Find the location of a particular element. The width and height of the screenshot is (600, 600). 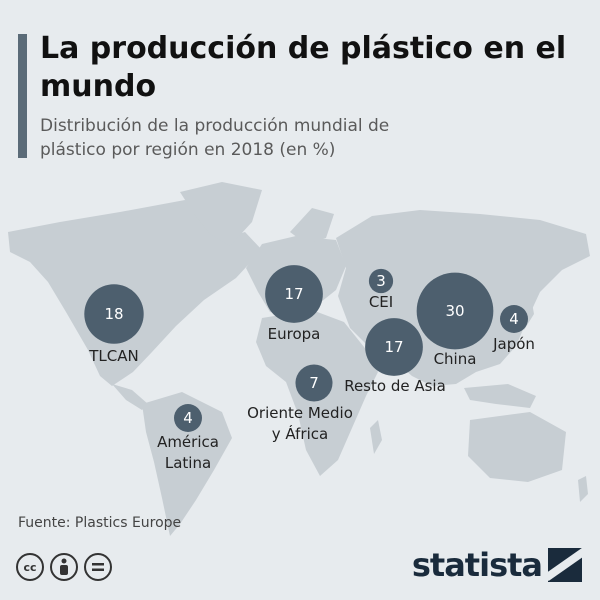

statista-brand: statista is located at coordinates (497, 565).